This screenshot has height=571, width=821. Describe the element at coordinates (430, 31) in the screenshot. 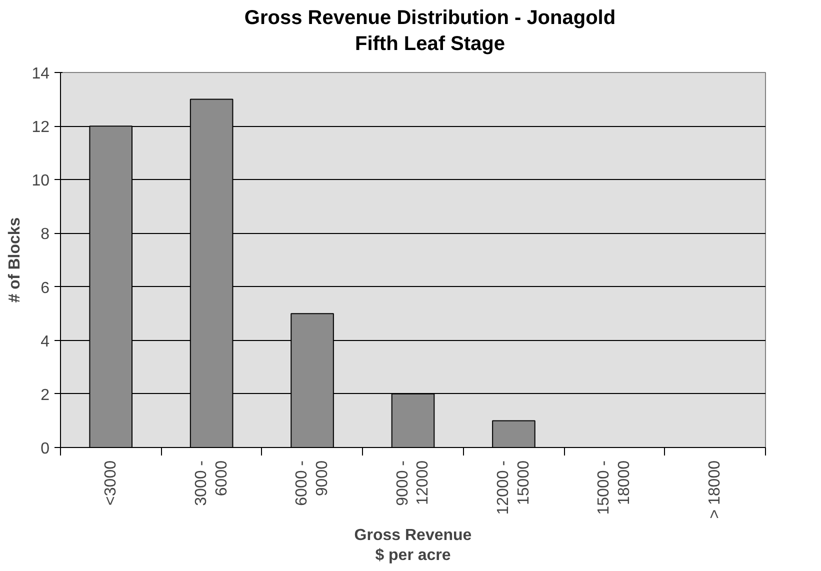

I see `chart-title: Gross Revenue Distribution - Jonagold Fifth Leaf Stage` at that location.